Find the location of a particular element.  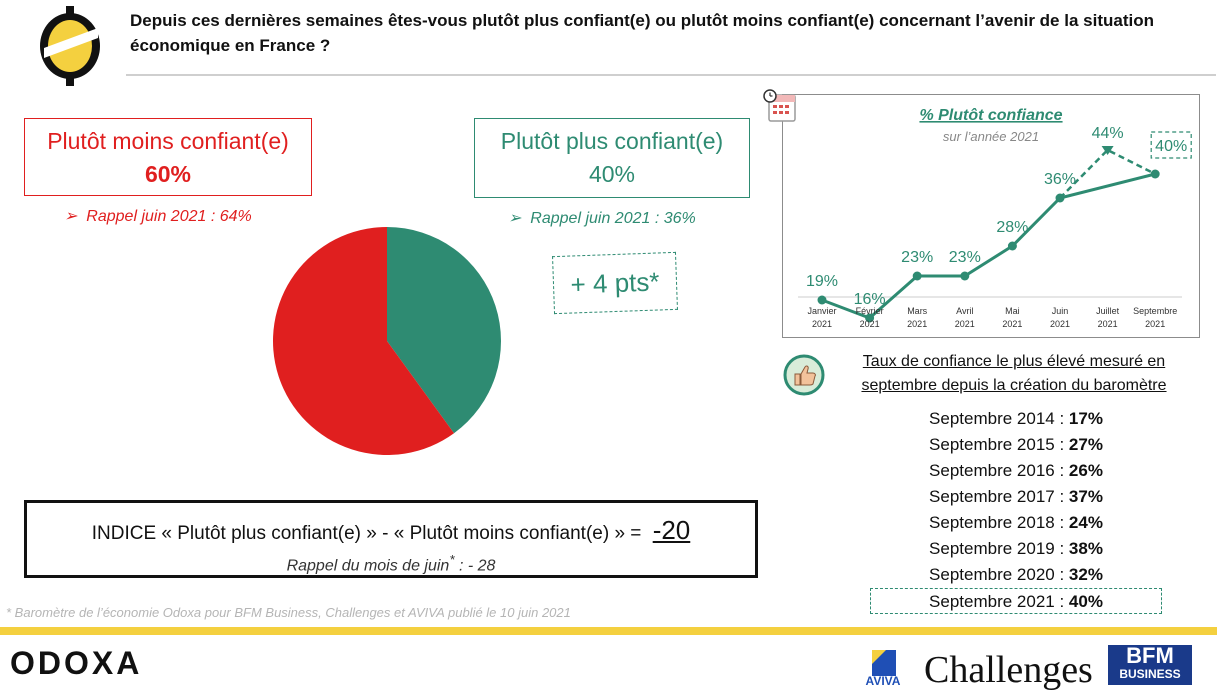

more-confident-box: Plutôt plus confiant(e) 40% is located at coordinates (612, 158).